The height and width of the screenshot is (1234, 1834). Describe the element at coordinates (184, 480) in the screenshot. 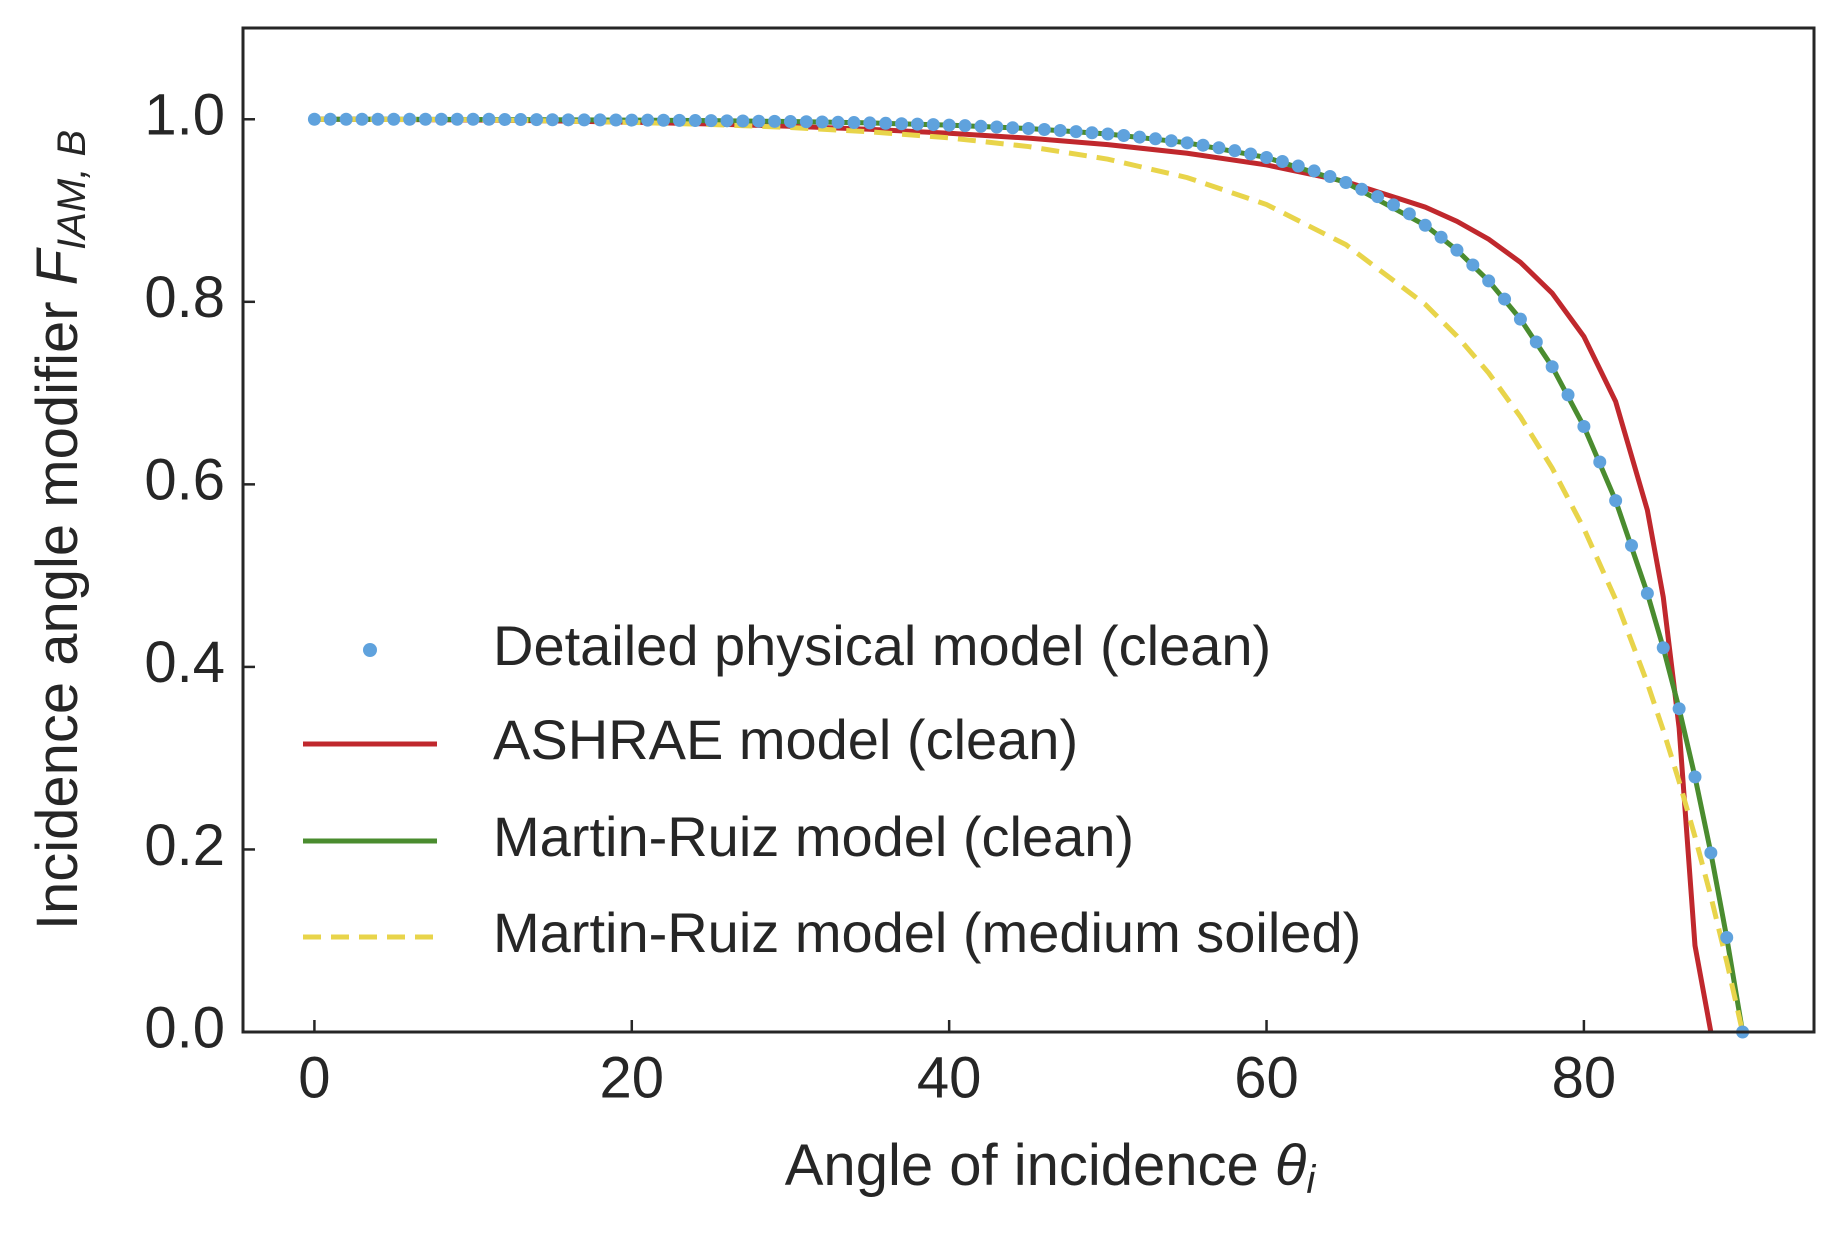

I see `y-tick-label: 0.6` at that location.